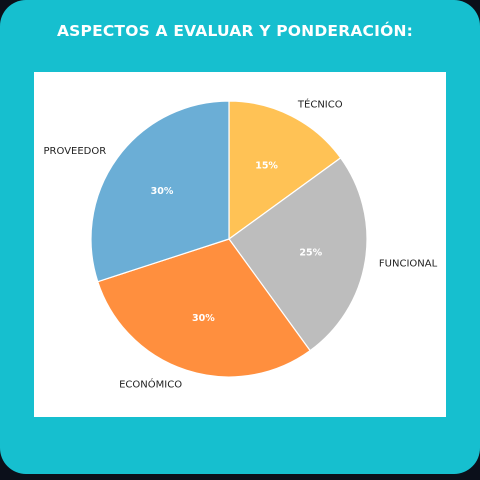 The height and width of the screenshot is (480, 480). Describe the element at coordinates (285, 170) in the screenshot. I see `pie-slice-tecnico` at that location.